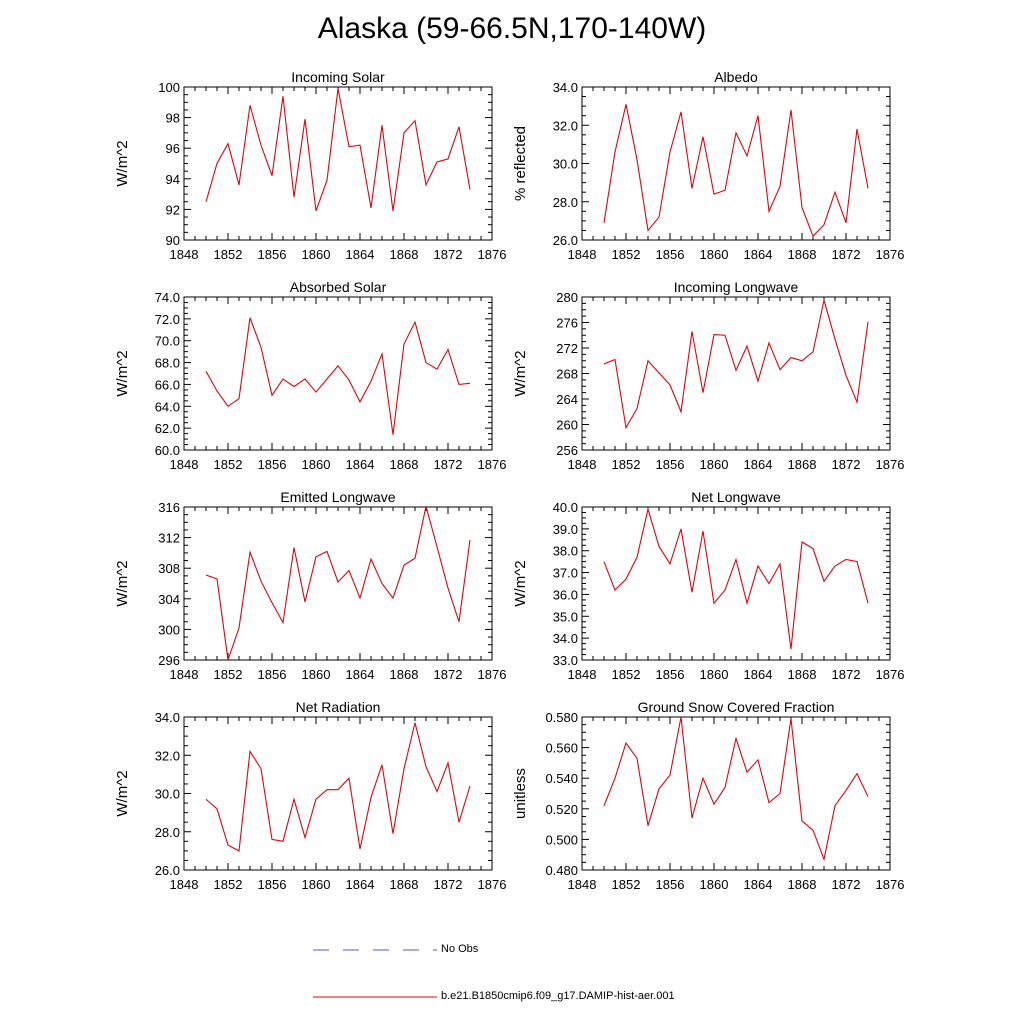  I want to click on panel-title: Albedo, so click(736, 77).